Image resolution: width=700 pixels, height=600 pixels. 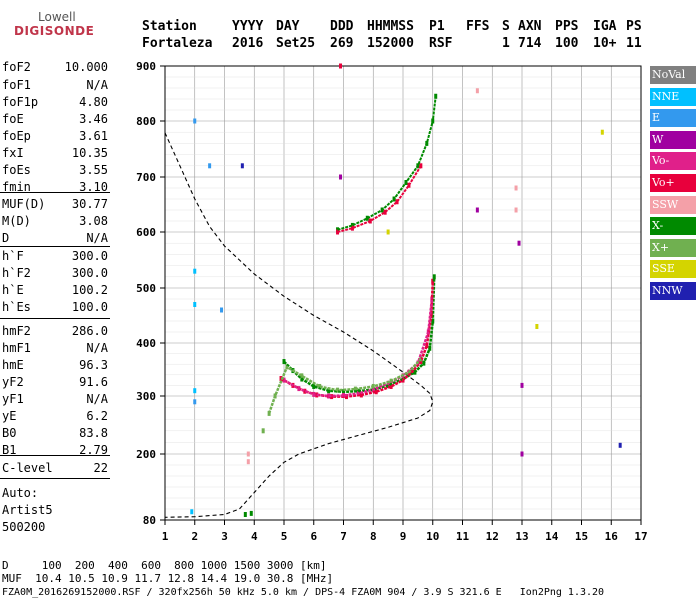 I want to click on legend-item-x: X+, so click(x=673, y=247).